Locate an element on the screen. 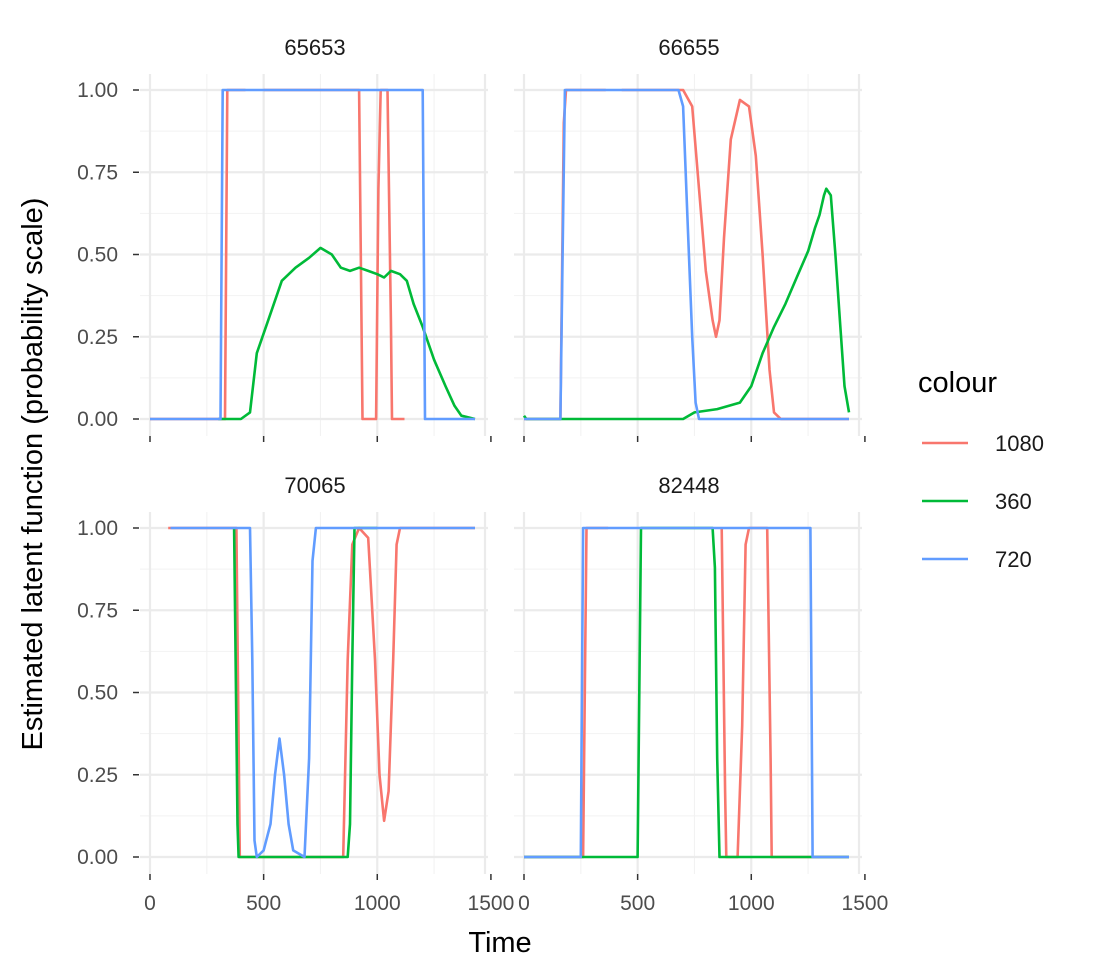  legend-label-1080: 1080 is located at coordinates (1019, 443).